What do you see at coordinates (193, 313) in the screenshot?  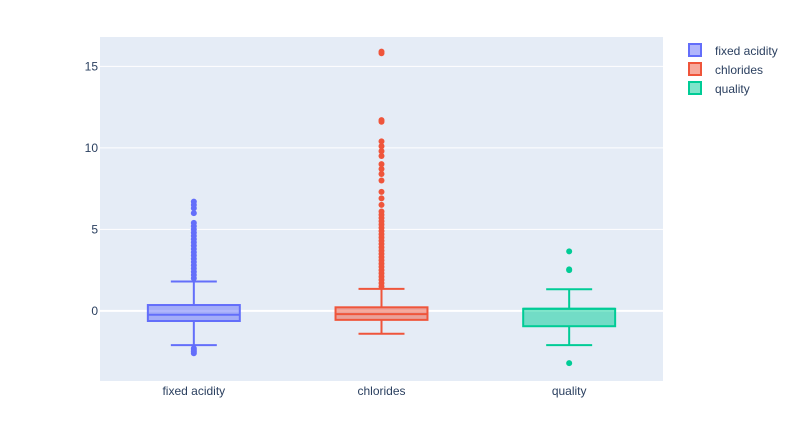 I see `fixed-acidity-box` at bounding box center [193, 313].